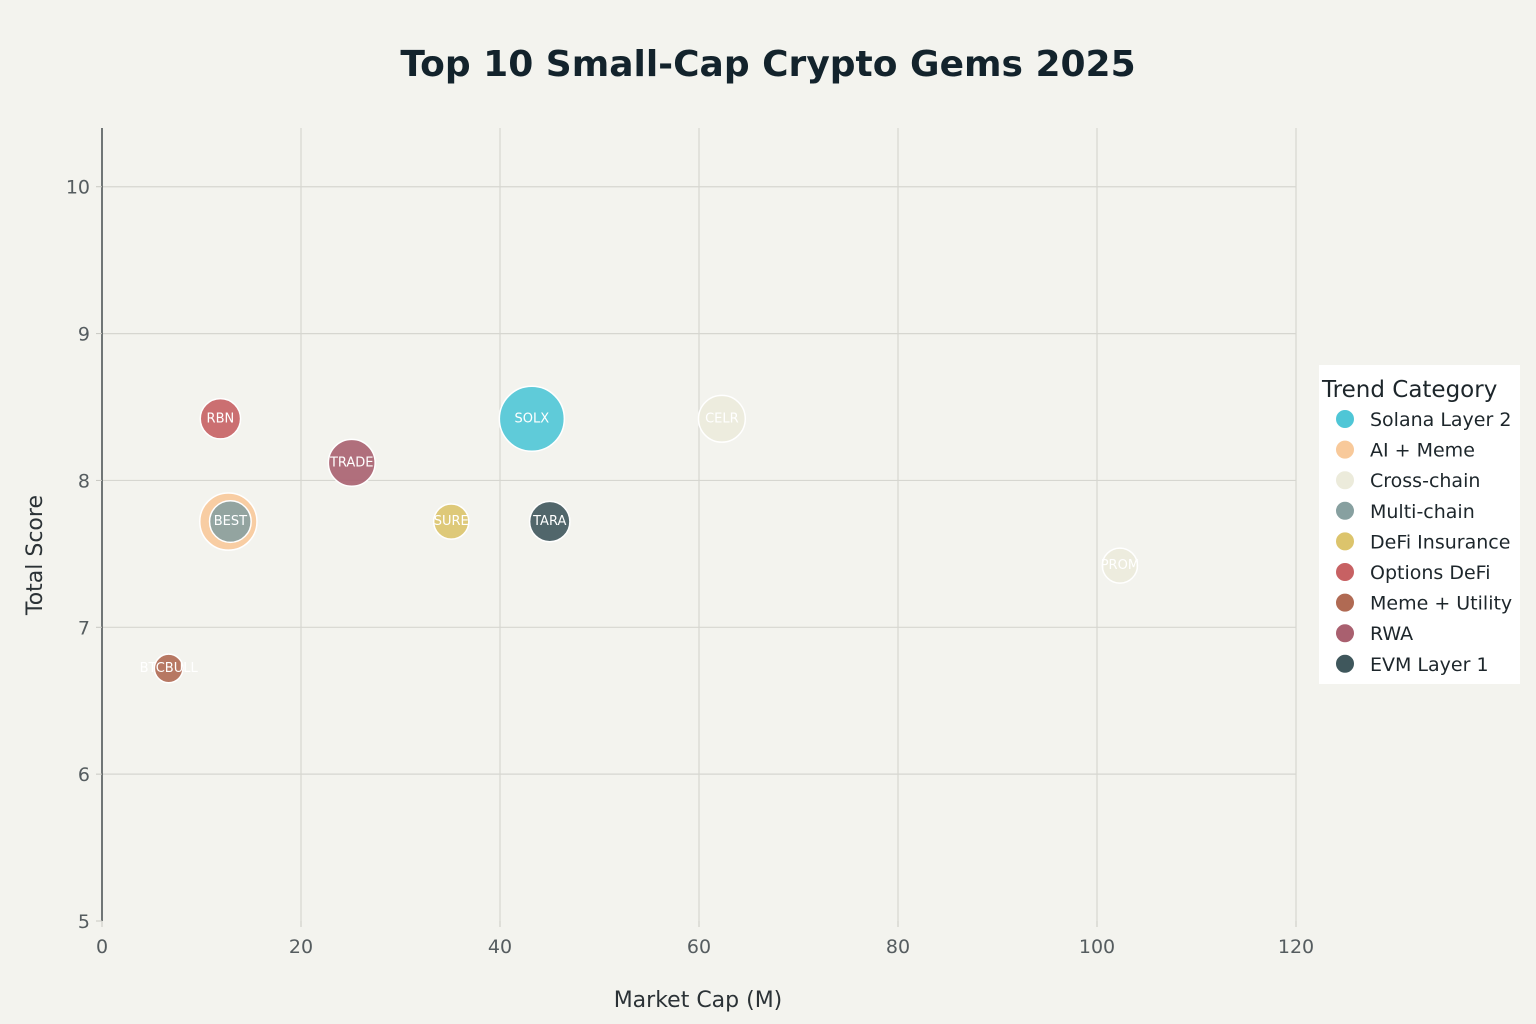  Describe the element at coordinates (1425, 481) in the screenshot. I see `legend-label: Cross-chain` at that location.